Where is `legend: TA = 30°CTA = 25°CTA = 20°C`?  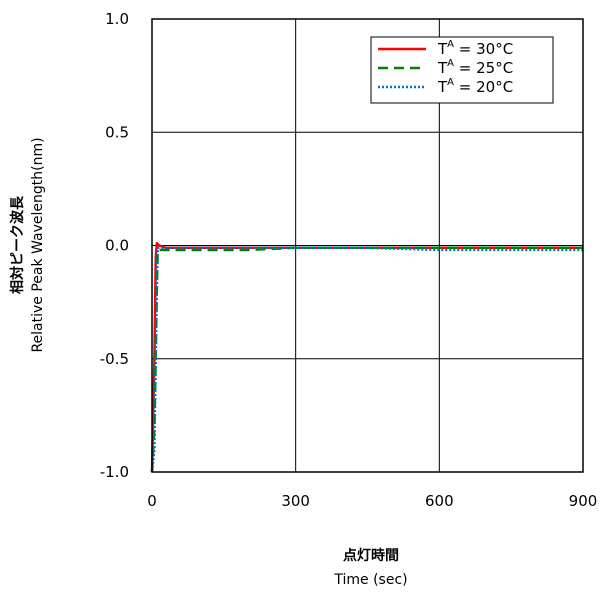 legend: TA = 30°CTA = 25°CTA = 20°C is located at coordinates (462, 70).